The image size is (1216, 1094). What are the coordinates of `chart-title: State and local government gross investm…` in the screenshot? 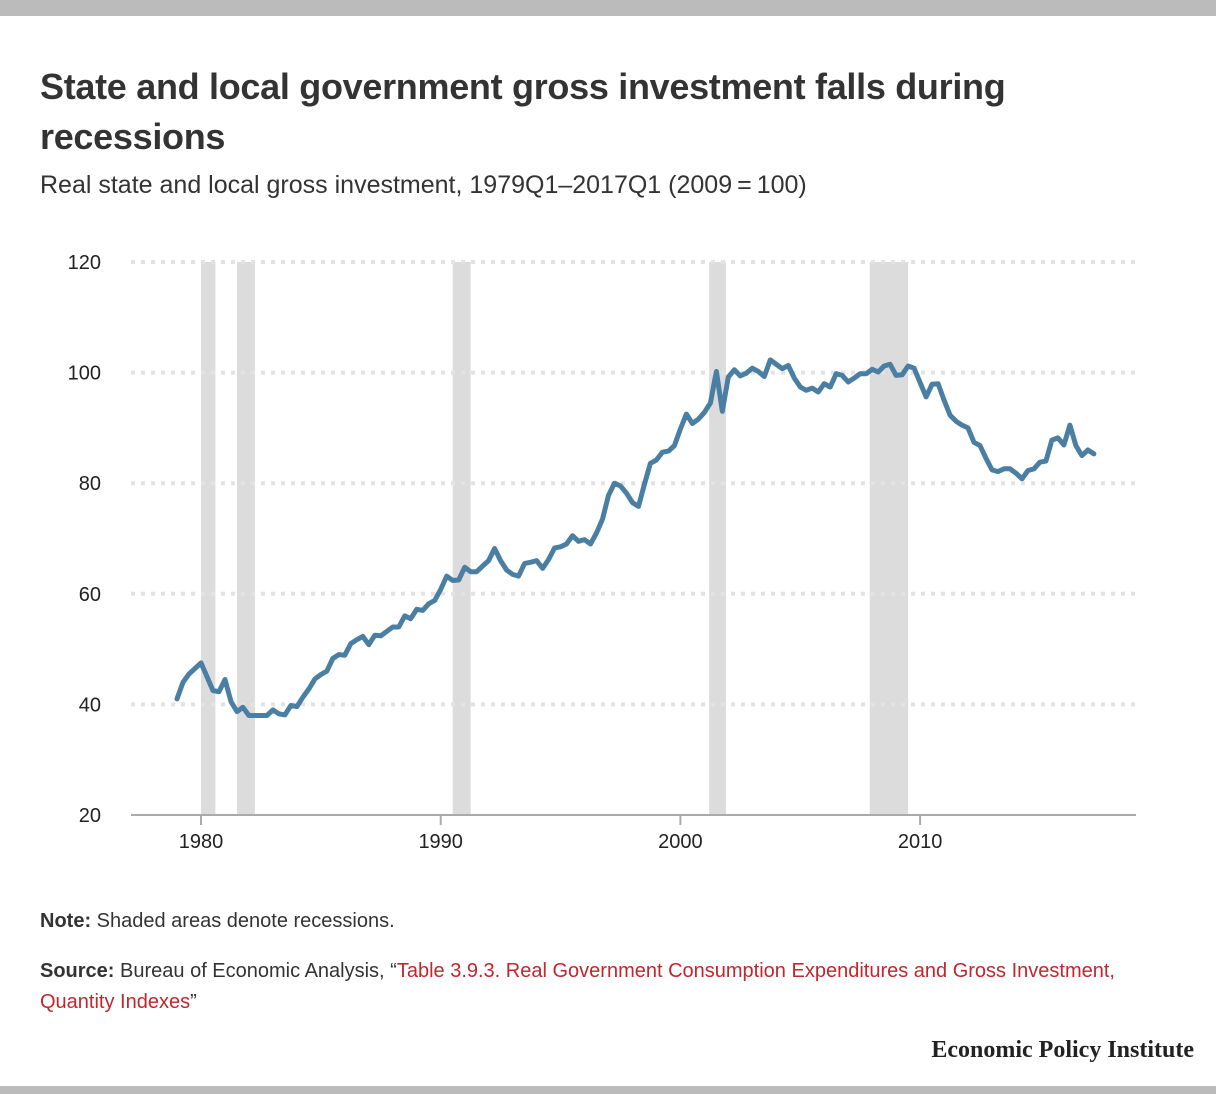 It's located at (523, 111).